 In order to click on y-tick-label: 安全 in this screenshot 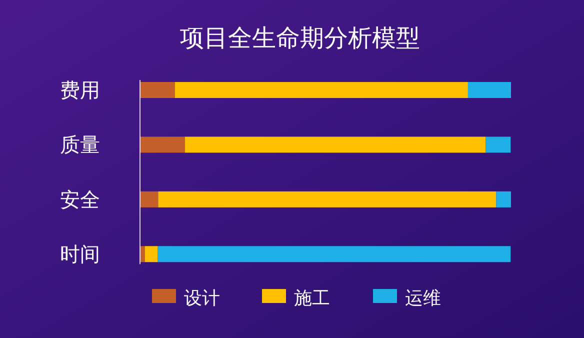, I will do `click(80, 199)`.